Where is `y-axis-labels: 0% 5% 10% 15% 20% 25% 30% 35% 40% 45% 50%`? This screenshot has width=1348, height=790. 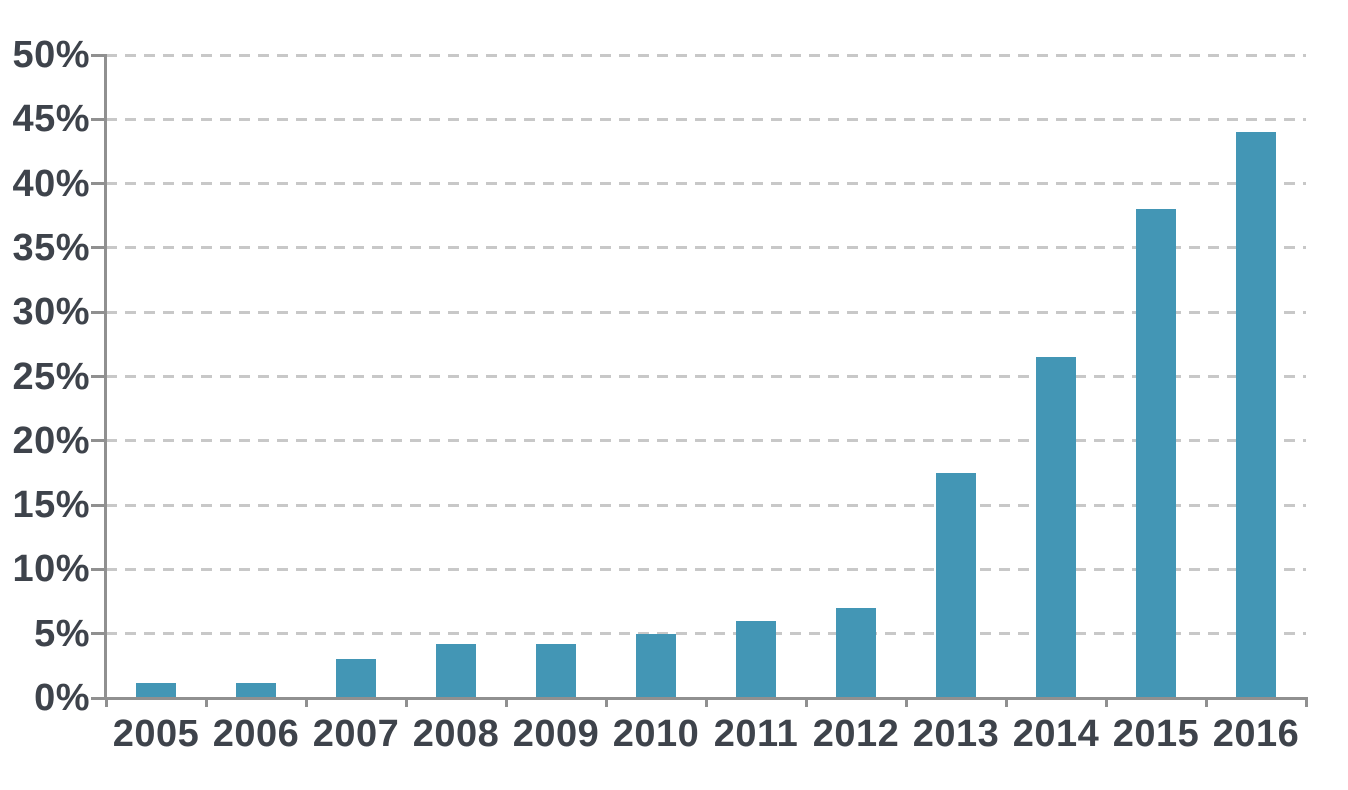
y-axis-labels: 0% 5% 10% 15% 20% 25% 30% 35% 40% 45% 50% is located at coordinates (45, 395).